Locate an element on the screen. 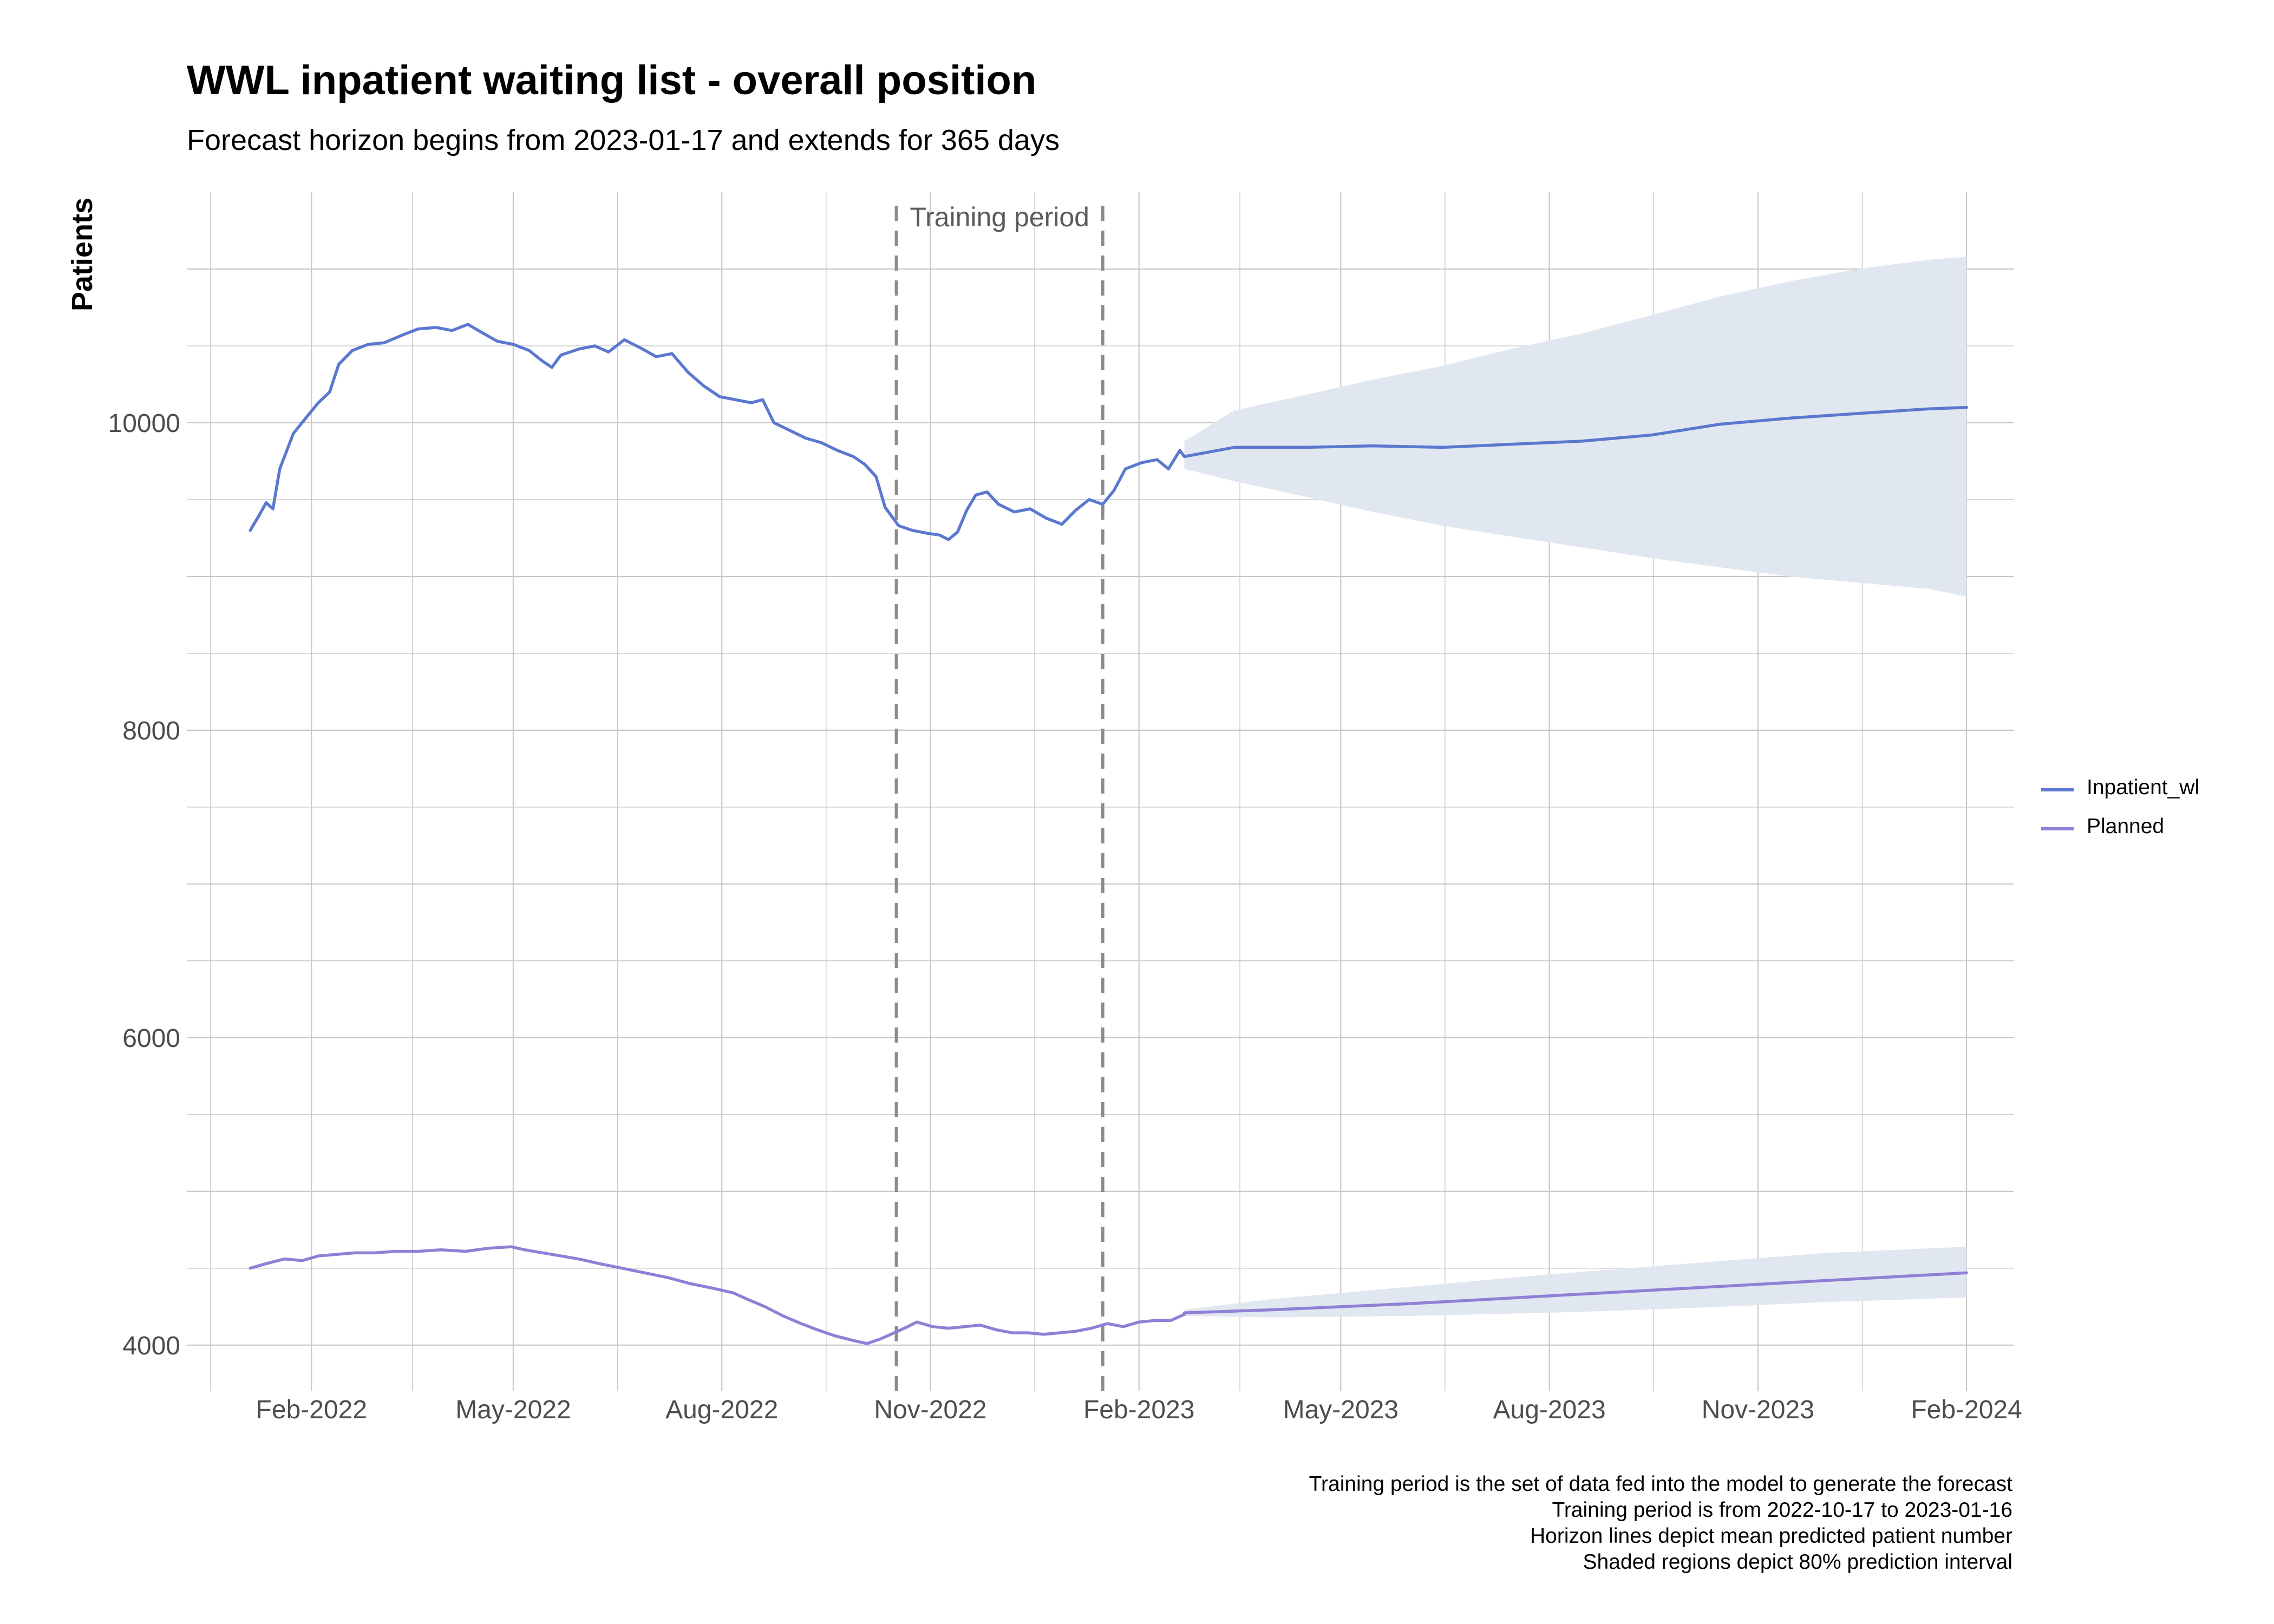 Image resolution: width=2274 pixels, height=1624 pixels. annotations: Training period is located at coordinates (1000, 217).